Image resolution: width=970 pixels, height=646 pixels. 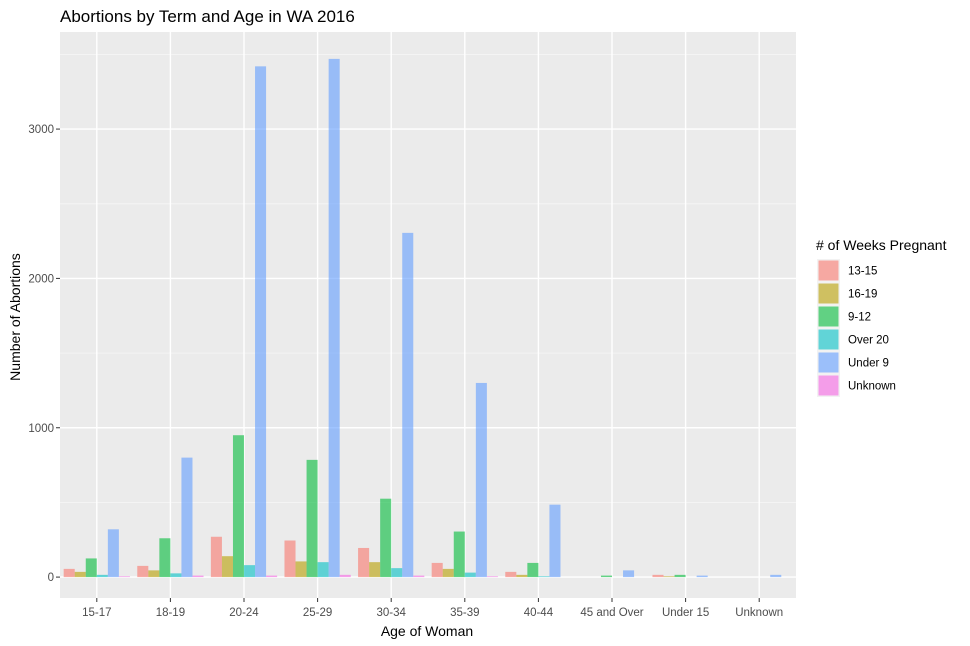 What do you see at coordinates (862, 272) in the screenshot?
I see `legend-label: 13-15` at bounding box center [862, 272].